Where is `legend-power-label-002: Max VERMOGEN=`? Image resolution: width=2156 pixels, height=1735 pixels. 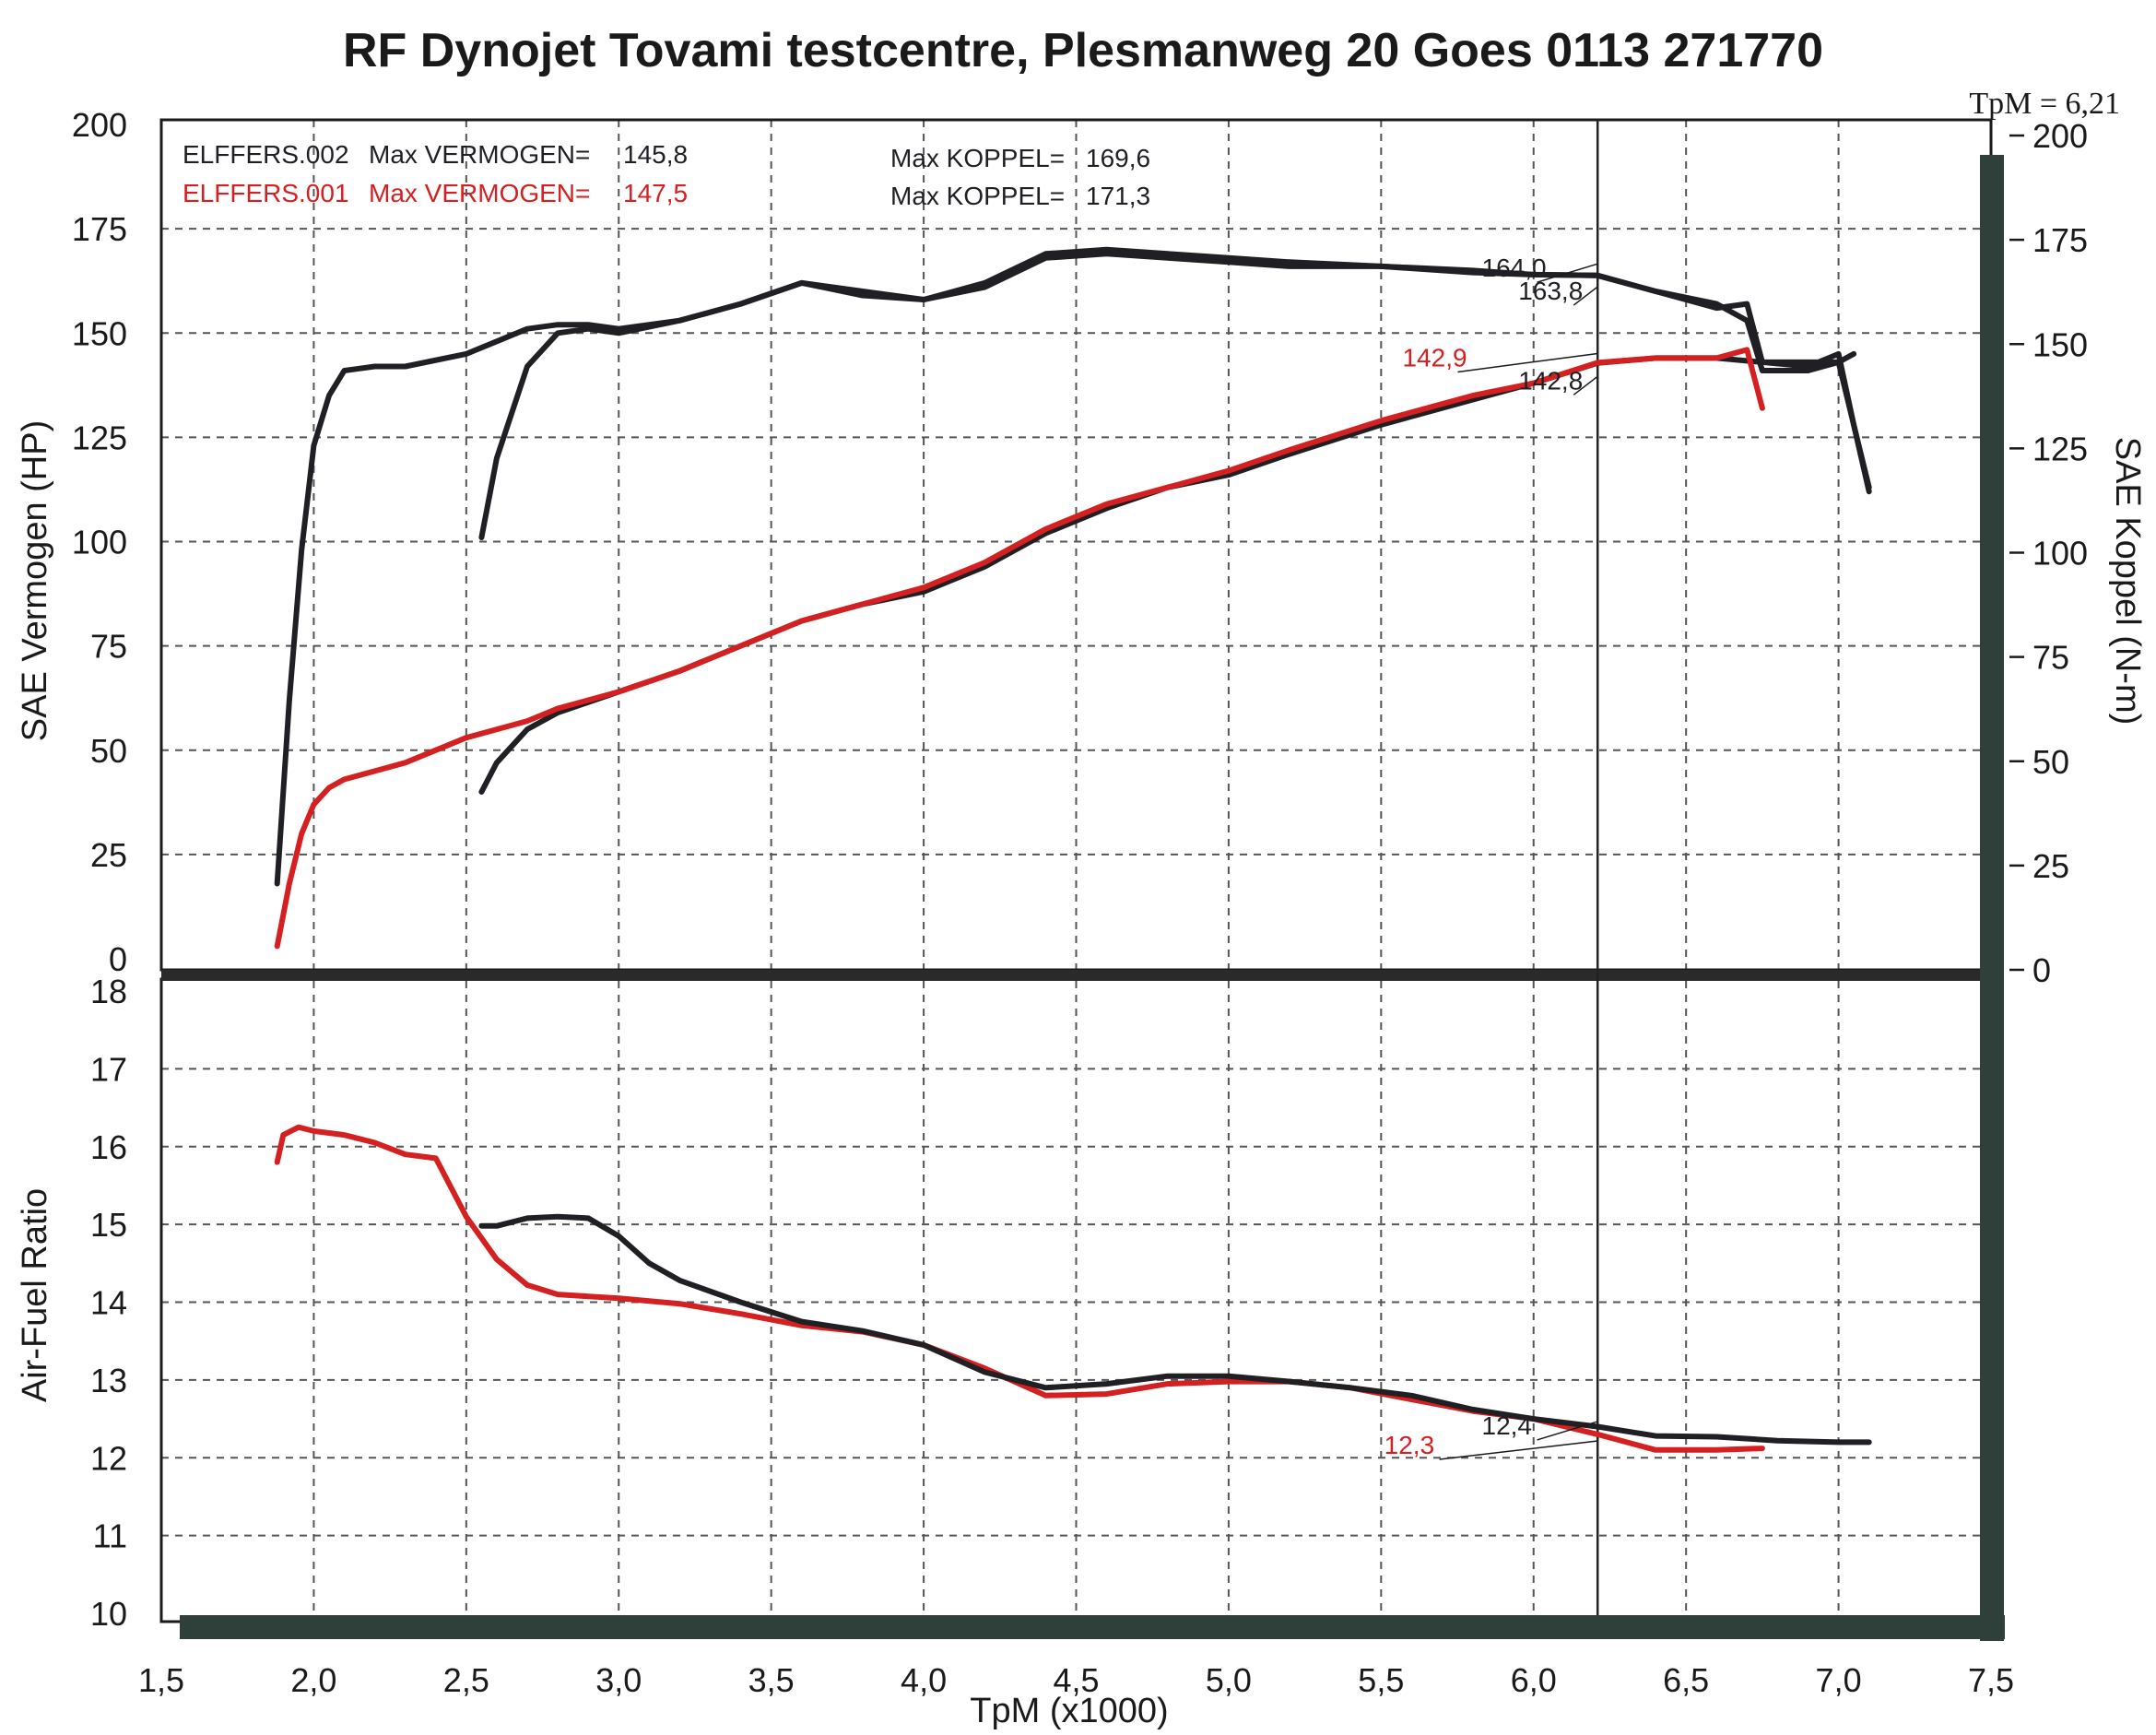 legend-power-label-002: Max VERMOGEN= is located at coordinates (479, 154).